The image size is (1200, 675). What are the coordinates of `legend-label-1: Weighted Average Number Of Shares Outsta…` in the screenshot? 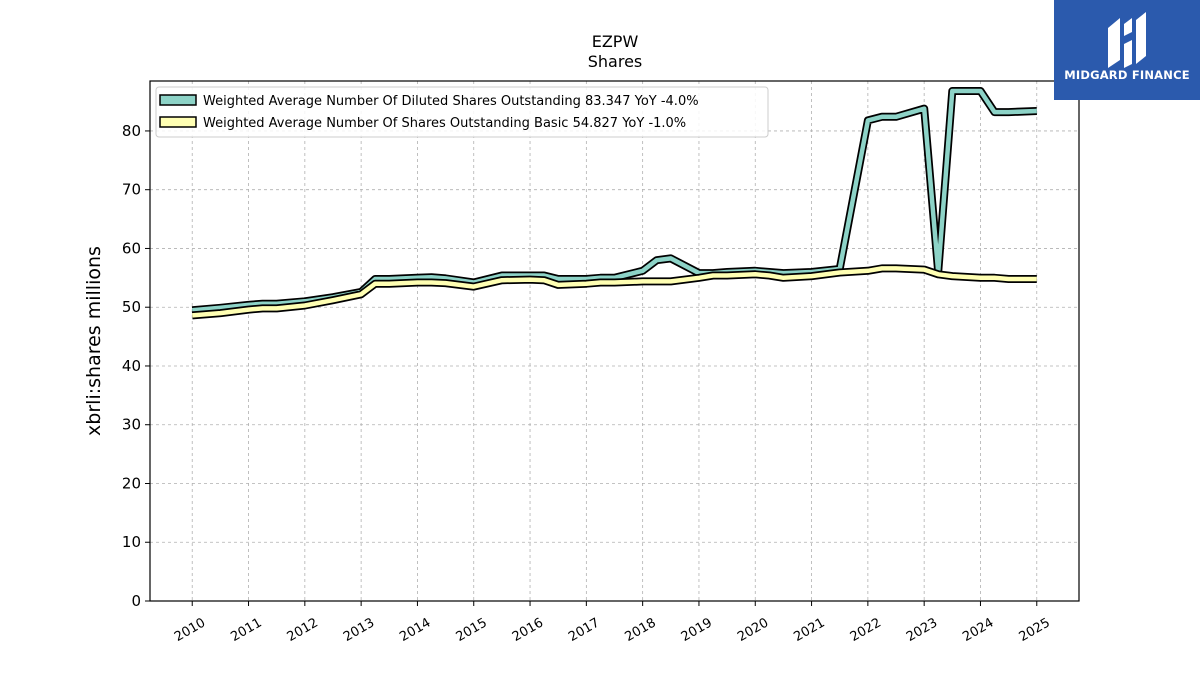 It's located at (444, 123).